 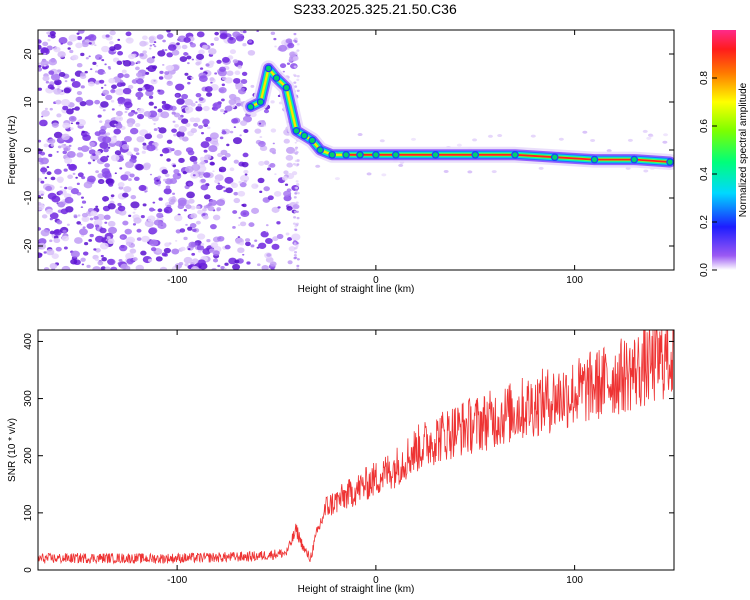 What do you see at coordinates (177, 280) in the screenshot?
I see `top-x-tick-label: -100` at bounding box center [177, 280].